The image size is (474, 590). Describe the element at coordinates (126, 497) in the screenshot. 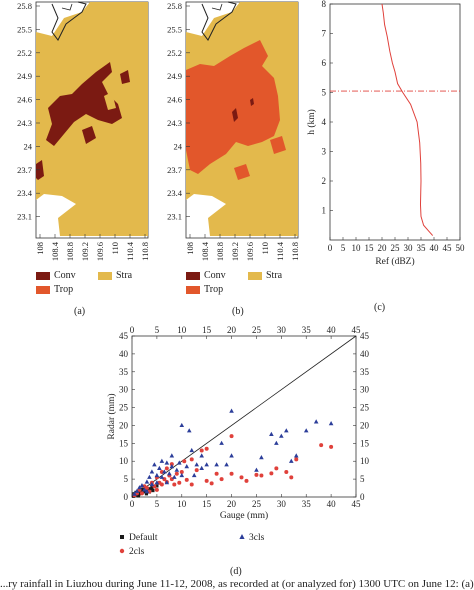

I see `scatter-y-tick-label: 0` at that location.